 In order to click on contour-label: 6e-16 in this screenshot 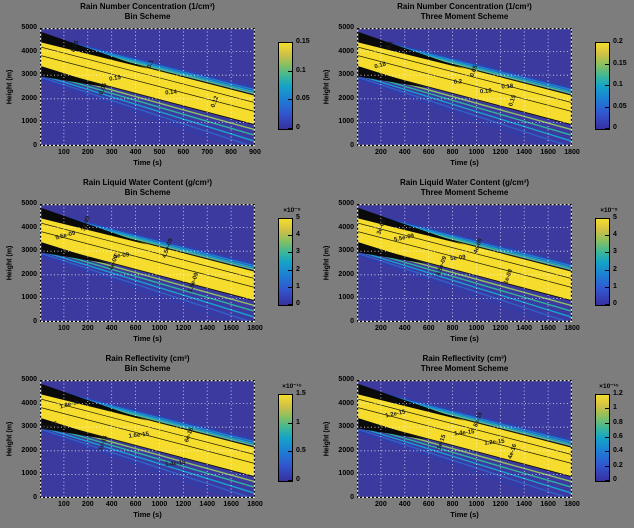, I will do `click(189, 434)`.